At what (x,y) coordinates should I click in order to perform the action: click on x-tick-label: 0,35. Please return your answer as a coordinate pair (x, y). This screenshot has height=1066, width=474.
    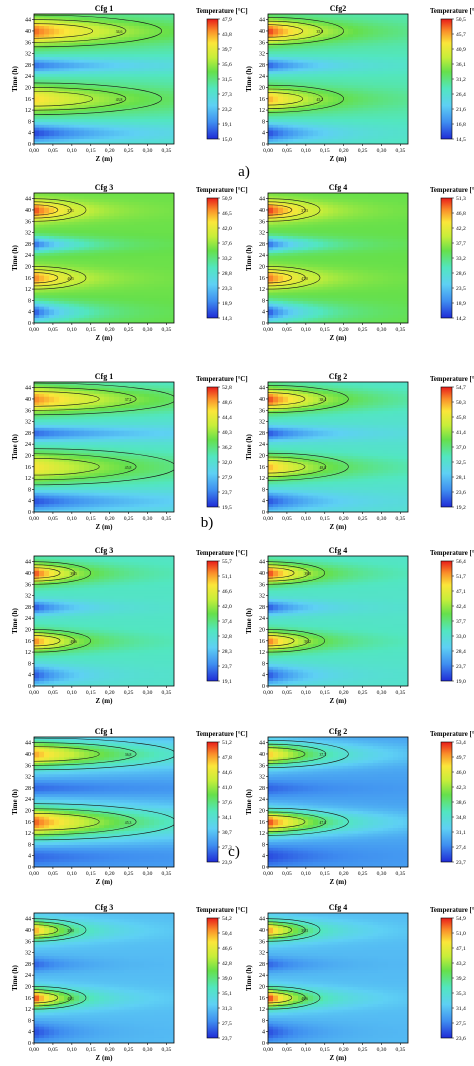
    Looking at the image, I should click on (401, 151).